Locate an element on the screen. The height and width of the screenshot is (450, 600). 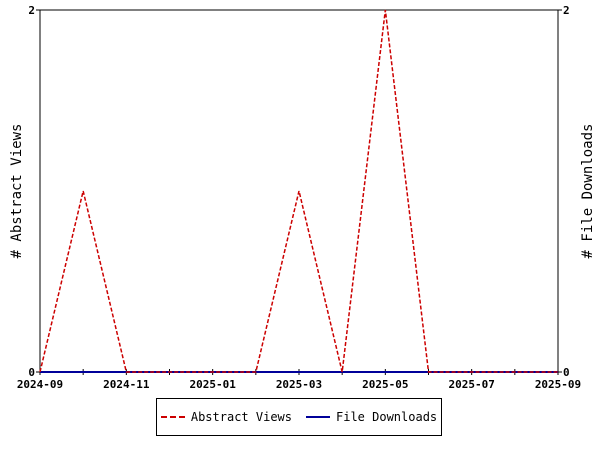
legend-entry-file-downloads: File Downloads is located at coordinates (371, 417).